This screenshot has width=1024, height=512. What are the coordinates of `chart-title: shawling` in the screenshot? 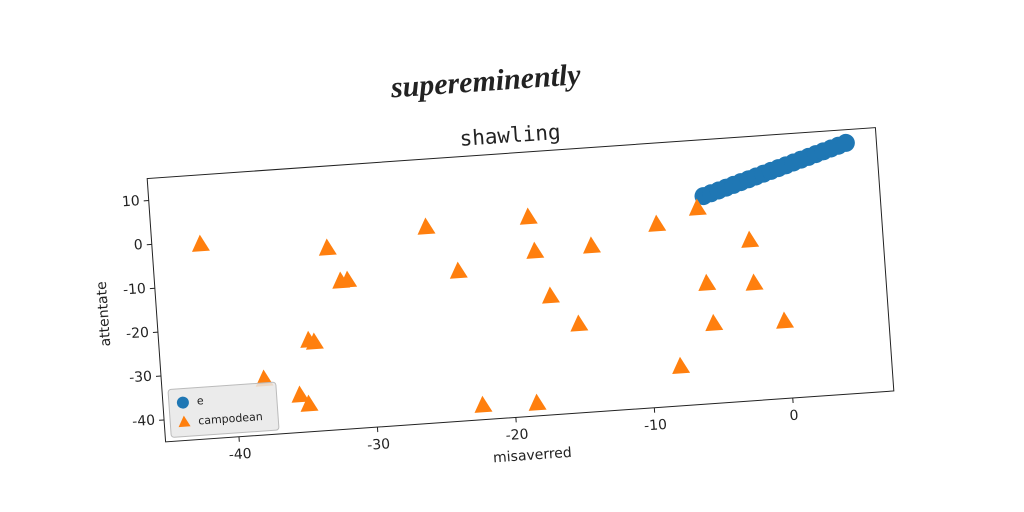 It's located at (510, 135).